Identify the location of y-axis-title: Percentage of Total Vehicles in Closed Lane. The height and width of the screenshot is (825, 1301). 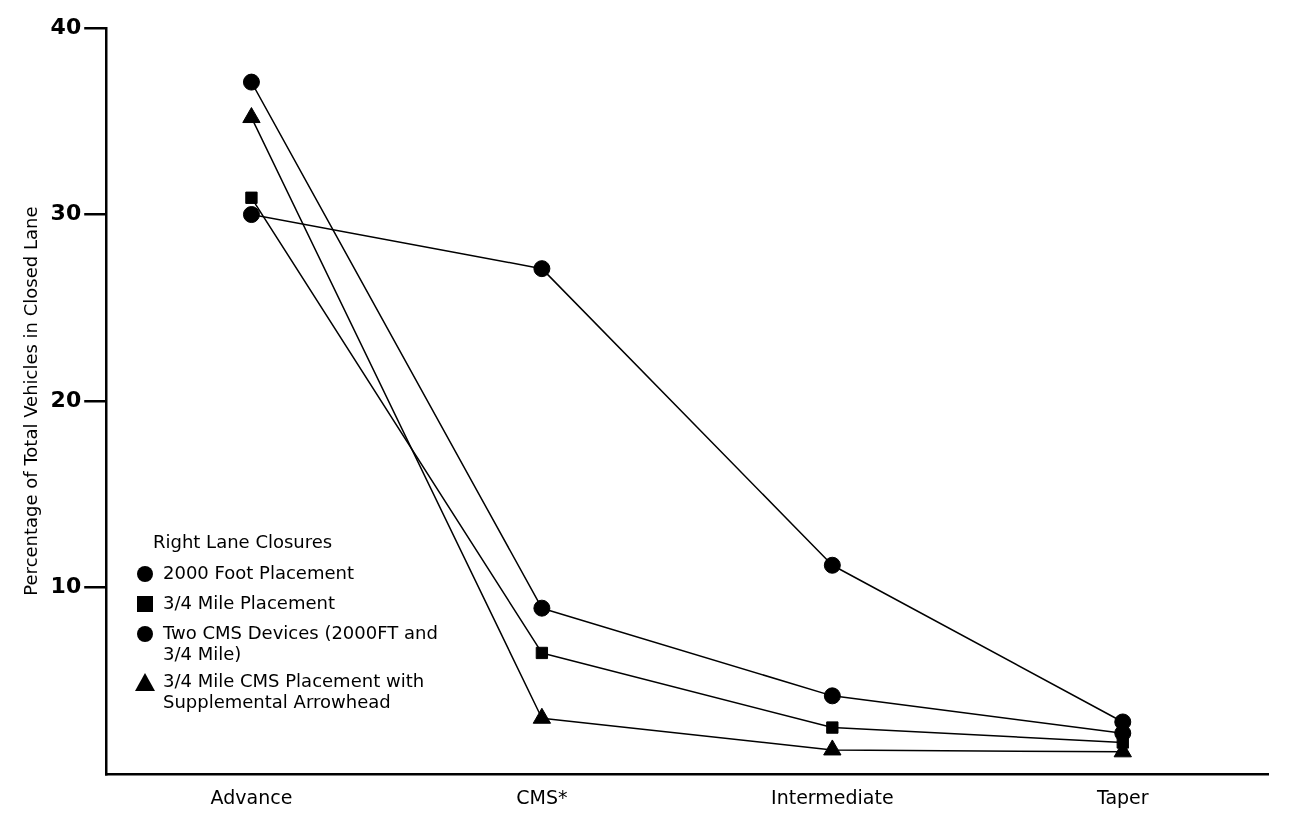
(31, 401).